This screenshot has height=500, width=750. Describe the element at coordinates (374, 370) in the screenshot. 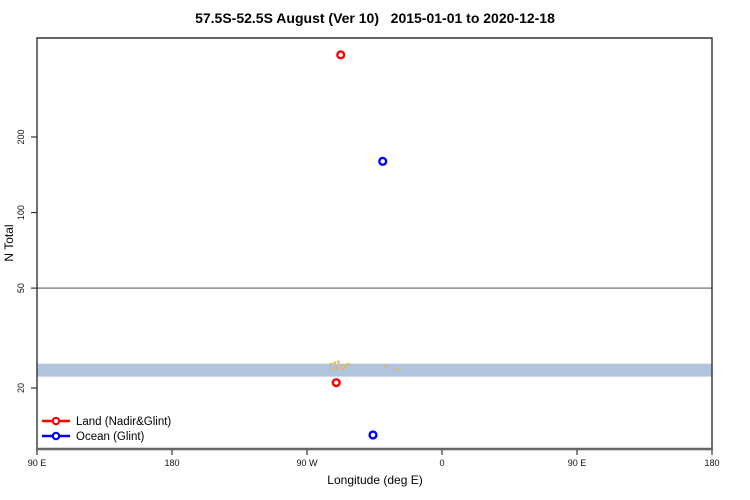

I see `highlight-band` at that location.